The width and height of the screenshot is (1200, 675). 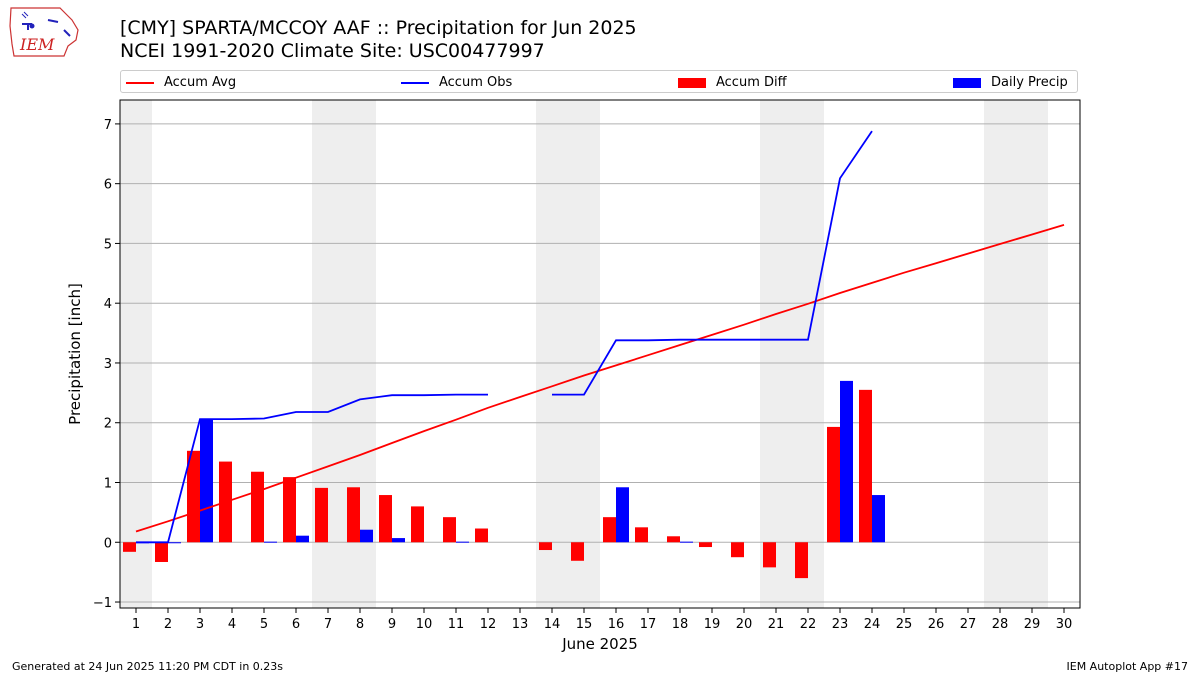 I want to click on legend-swatch-accum-obs, so click(x=415, y=82).